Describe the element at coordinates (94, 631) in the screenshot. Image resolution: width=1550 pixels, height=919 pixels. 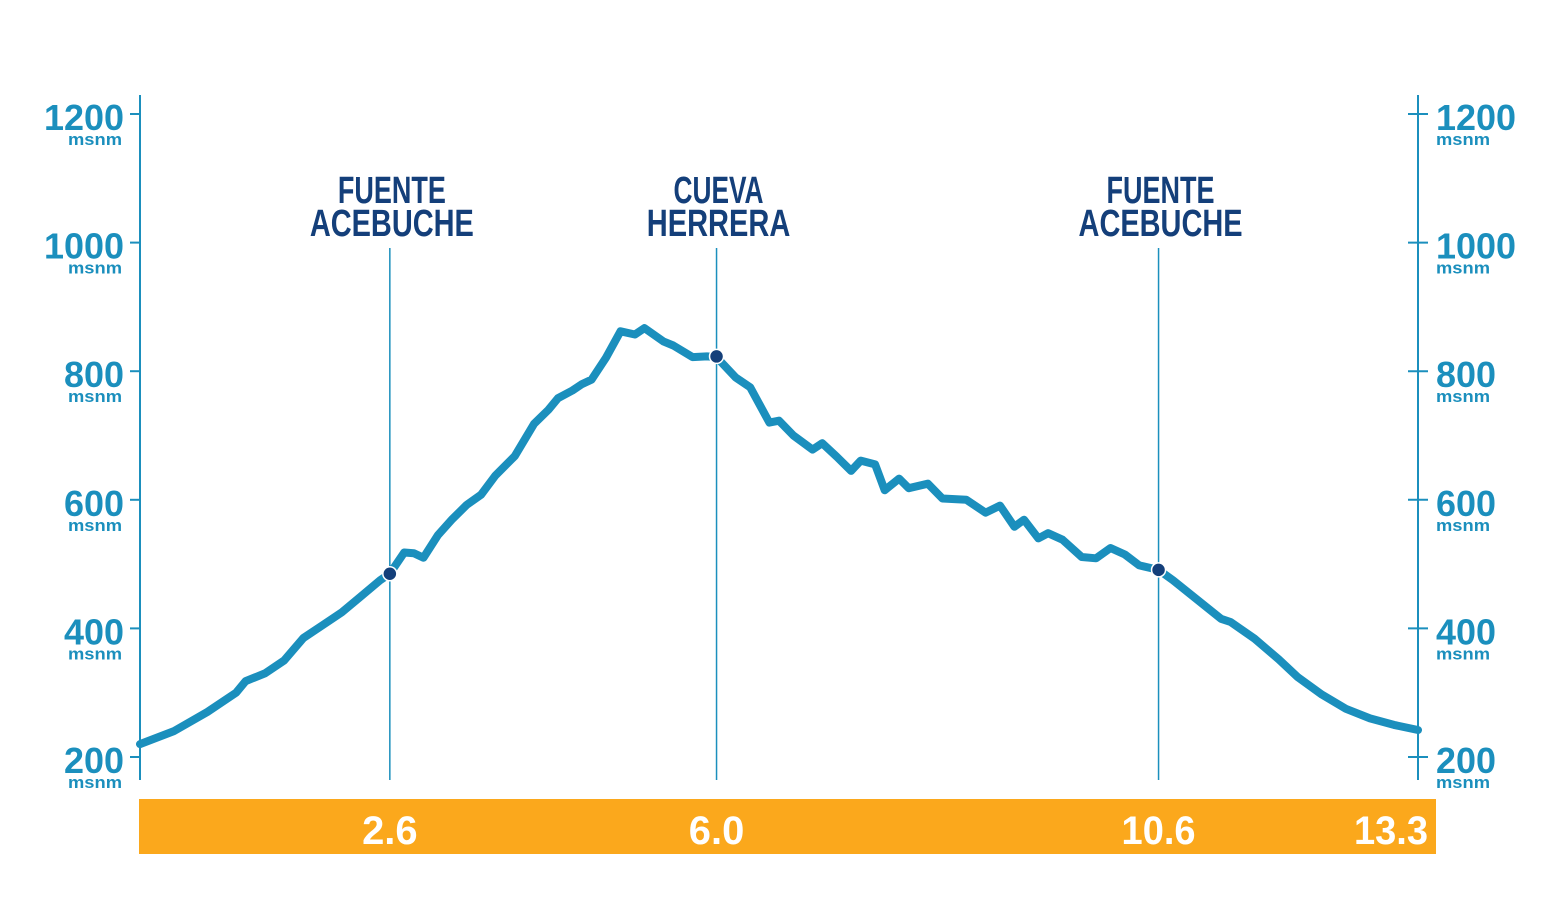
I see `left-tick-label: 400` at that location.